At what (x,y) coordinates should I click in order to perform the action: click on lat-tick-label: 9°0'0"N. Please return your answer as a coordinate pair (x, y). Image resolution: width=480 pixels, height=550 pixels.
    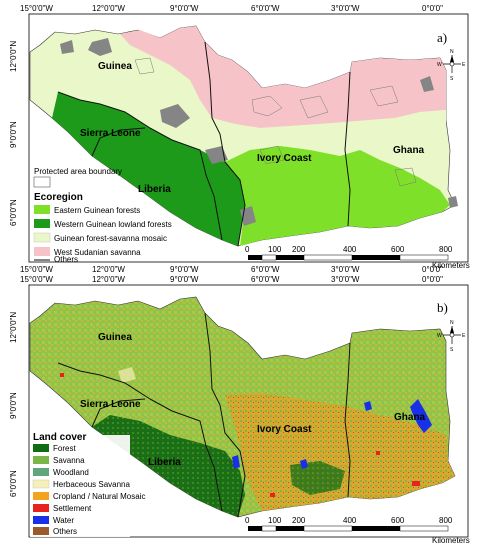
    Looking at the image, I should click on (13, 134).